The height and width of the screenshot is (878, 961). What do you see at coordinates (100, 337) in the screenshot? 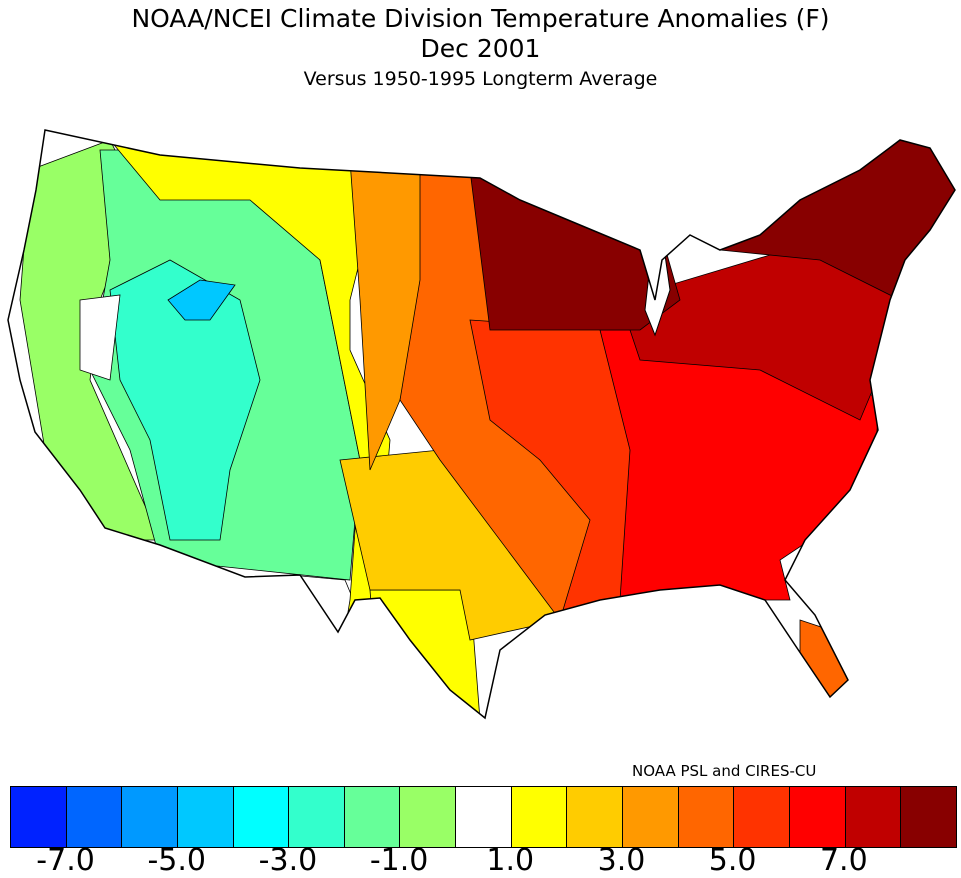
I see `region-nevada-white` at bounding box center [100, 337].